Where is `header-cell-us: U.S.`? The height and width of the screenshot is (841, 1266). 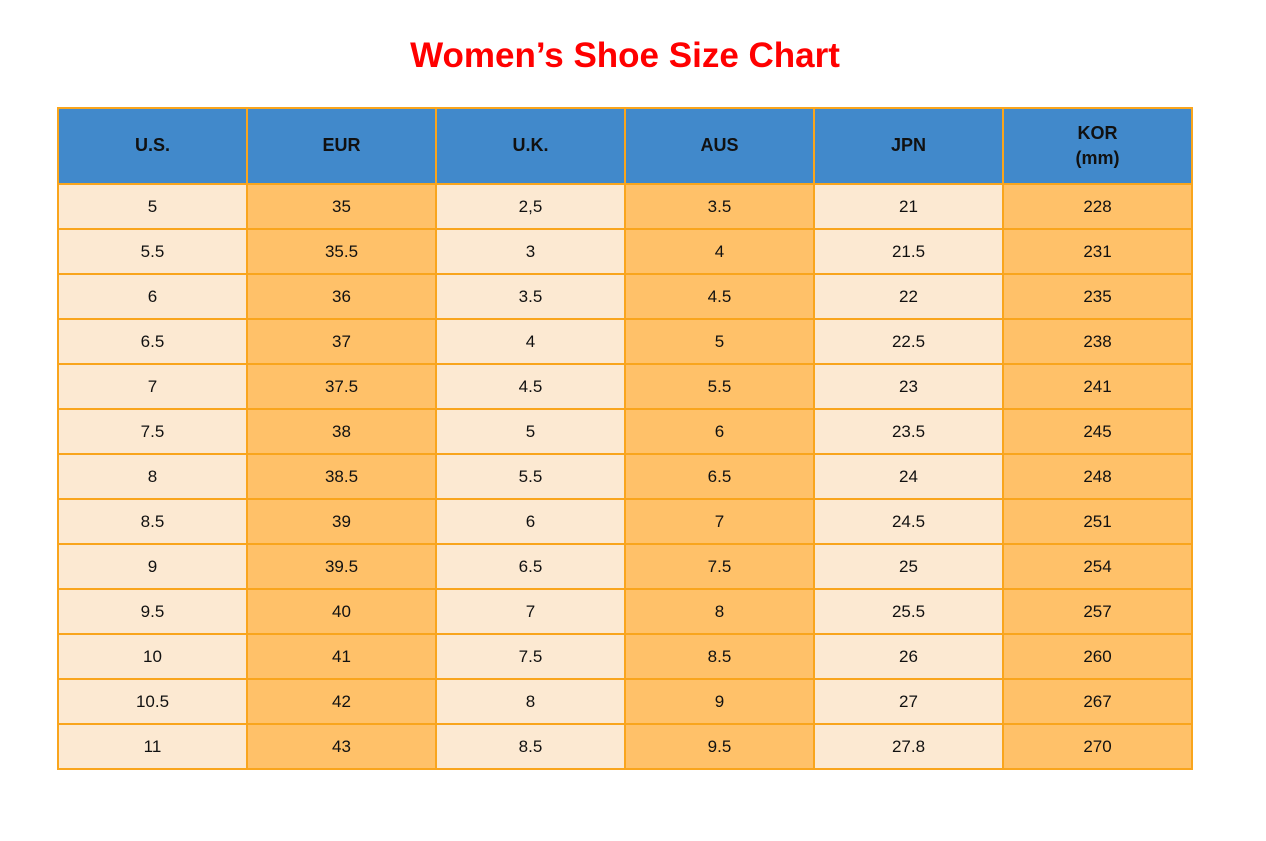
header-cell-us: U.S. is located at coordinates (152, 146).